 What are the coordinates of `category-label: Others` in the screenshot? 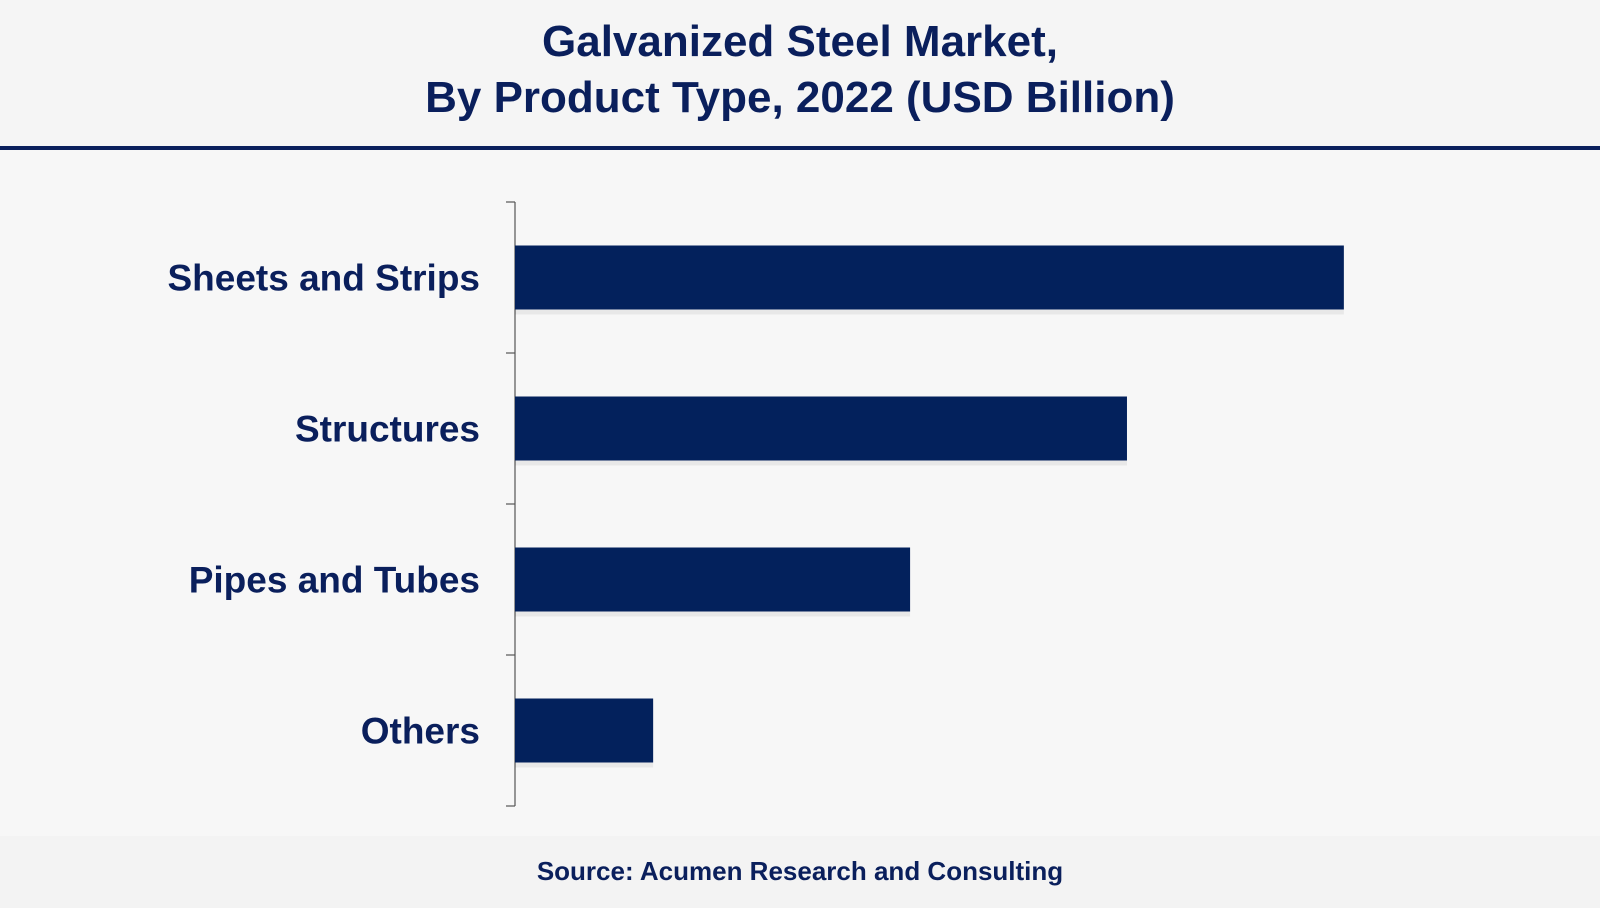 It's located at (420, 731).